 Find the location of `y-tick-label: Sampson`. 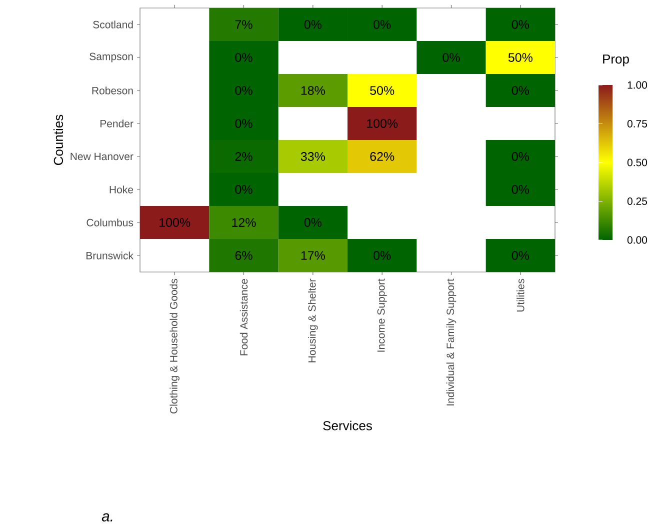

y-tick-label: Sampson is located at coordinates (111, 57).